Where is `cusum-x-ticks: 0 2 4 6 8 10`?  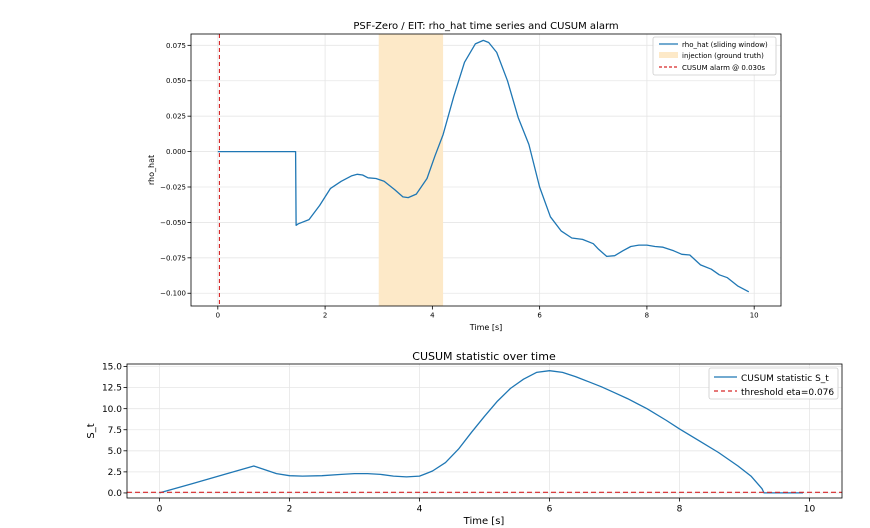 cusum-x-ticks: 0 2 4 6 8 10 is located at coordinates (486, 506).